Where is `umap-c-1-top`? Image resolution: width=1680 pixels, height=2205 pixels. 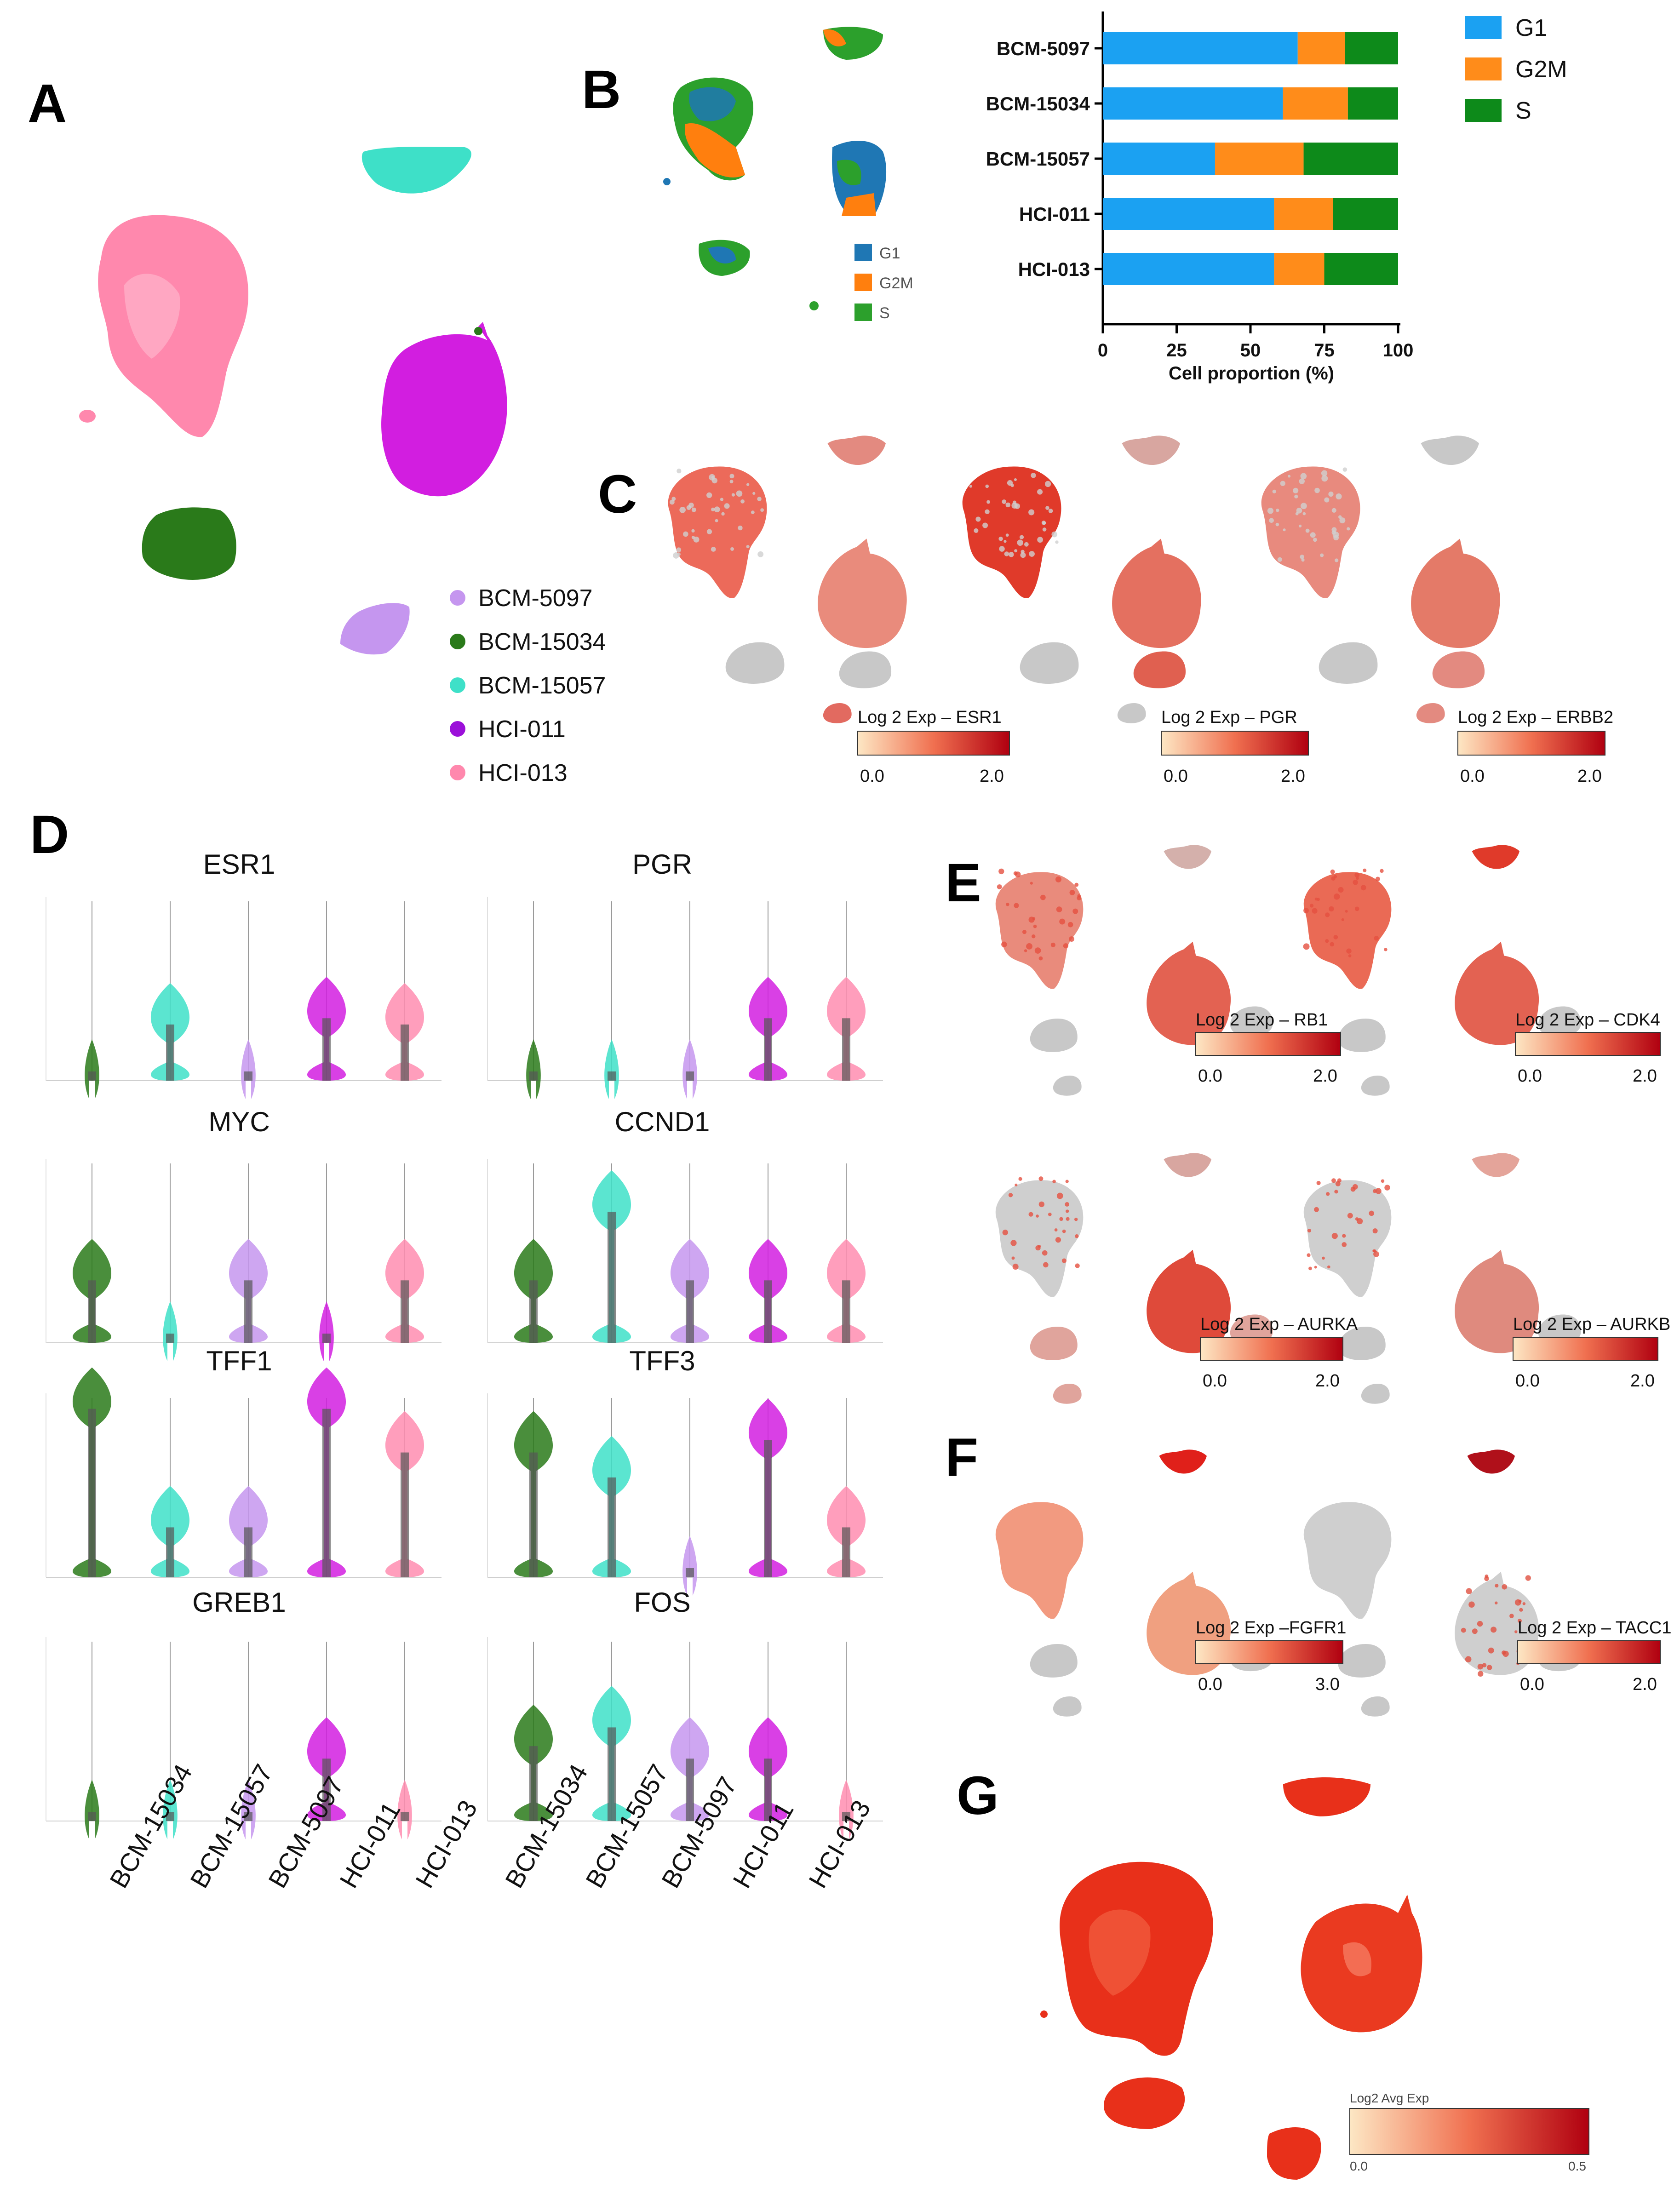
umap-c-1-top is located at coordinates (1151, 450).